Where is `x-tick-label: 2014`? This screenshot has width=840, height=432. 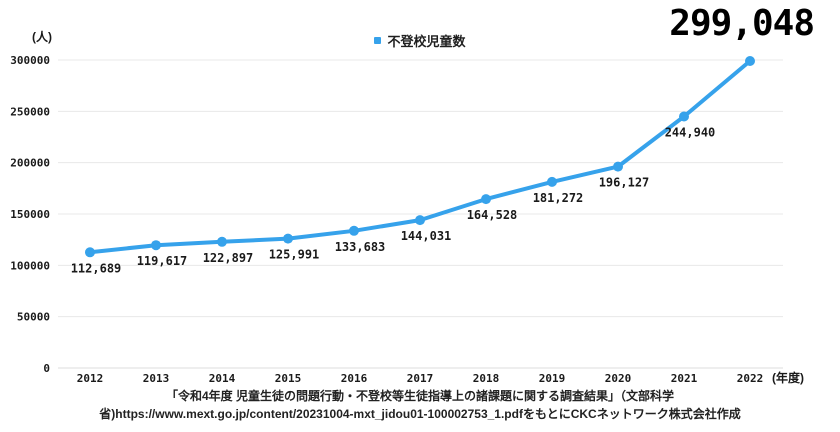
x-tick-label: 2014 is located at coordinates (222, 378).